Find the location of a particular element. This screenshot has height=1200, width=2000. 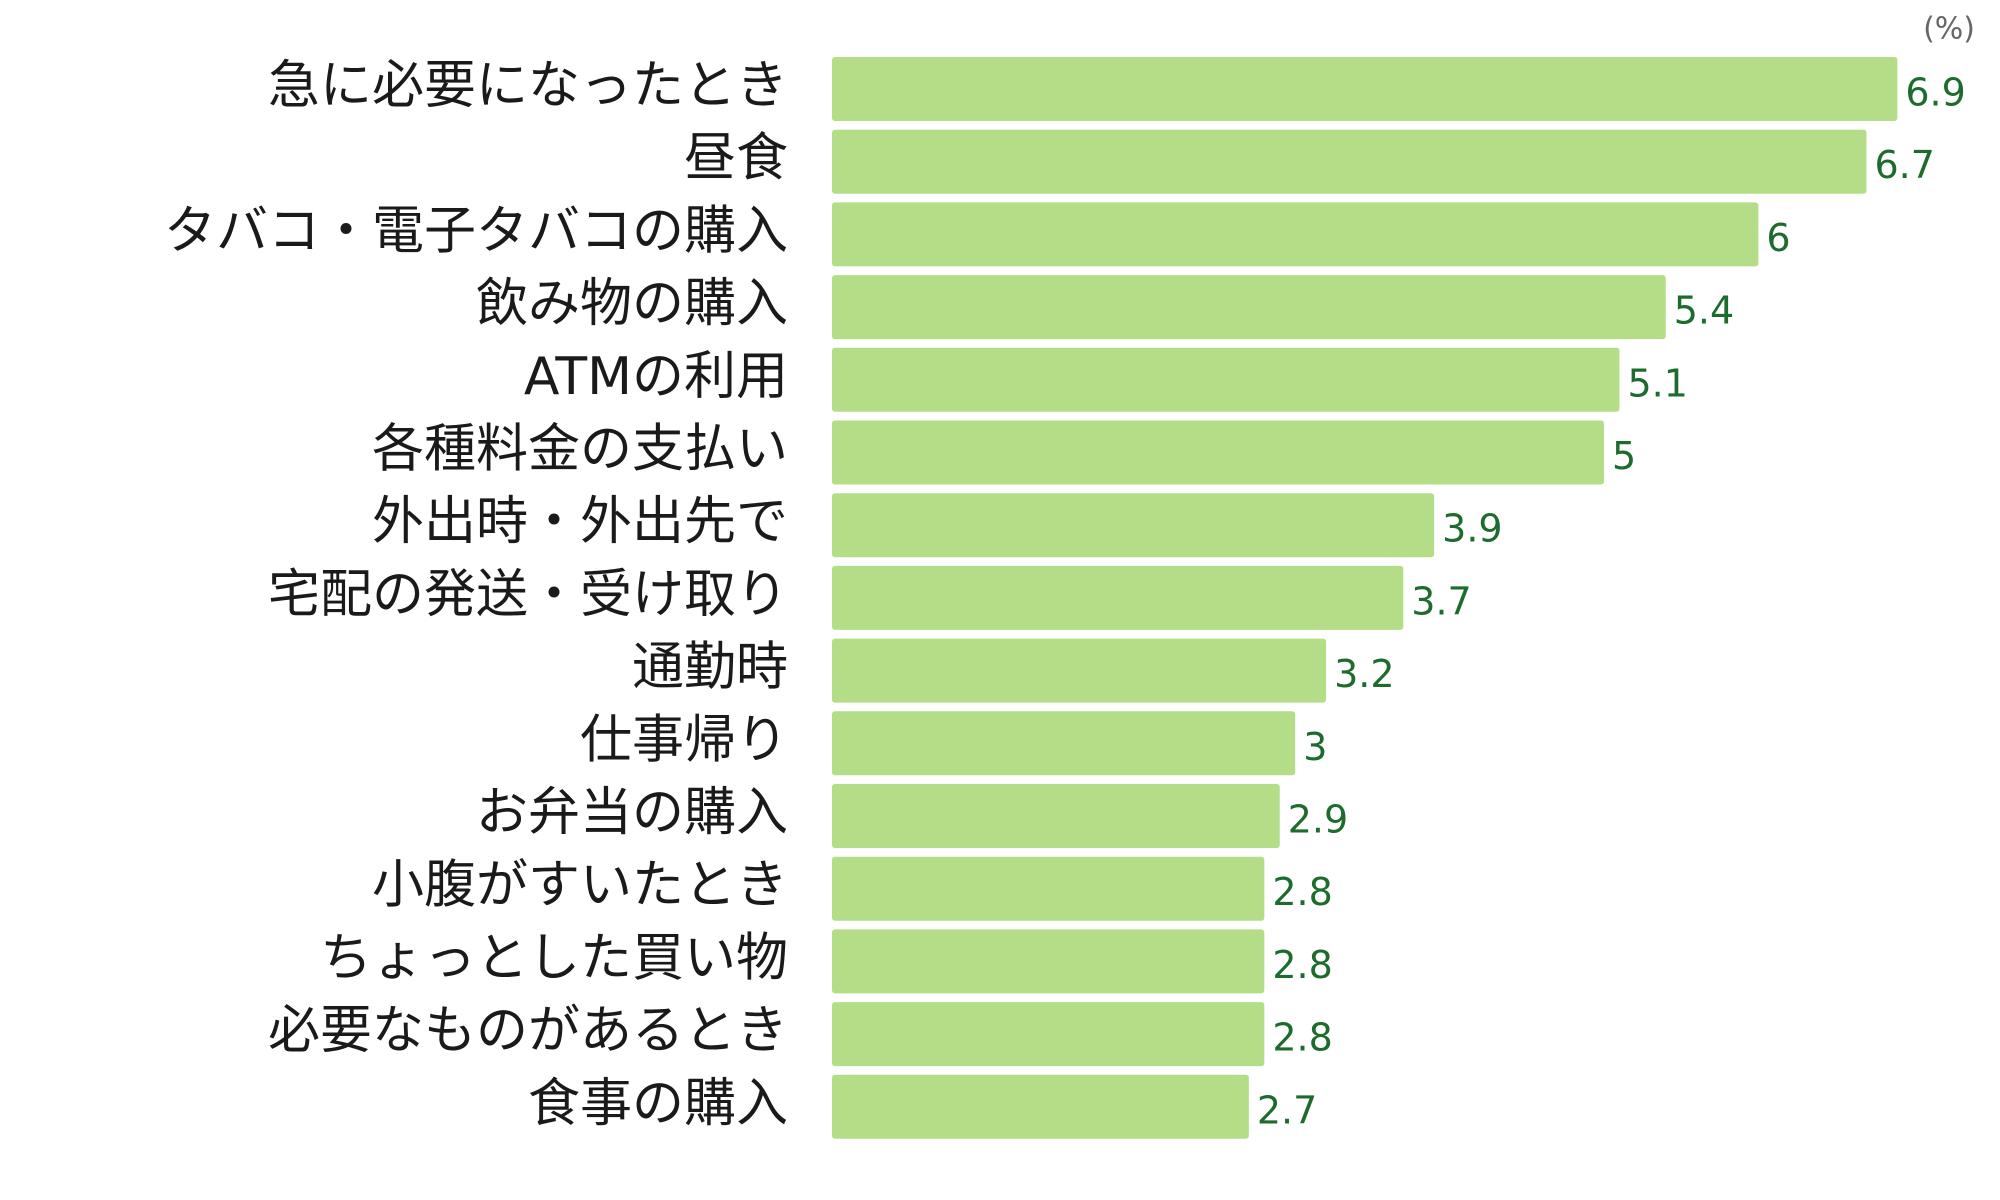

value-label: 6.7 is located at coordinates (1904, 165).